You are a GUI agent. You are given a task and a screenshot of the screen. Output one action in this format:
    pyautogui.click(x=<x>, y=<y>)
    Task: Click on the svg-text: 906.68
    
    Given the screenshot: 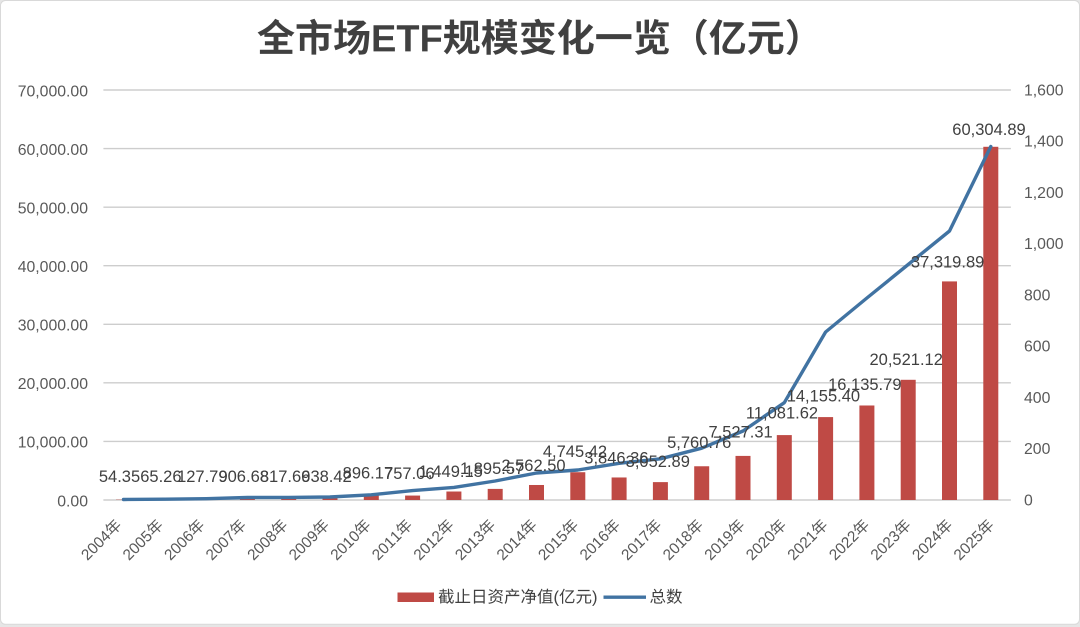 What is the action you would take?
    pyautogui.click(x=243, y=477)
    